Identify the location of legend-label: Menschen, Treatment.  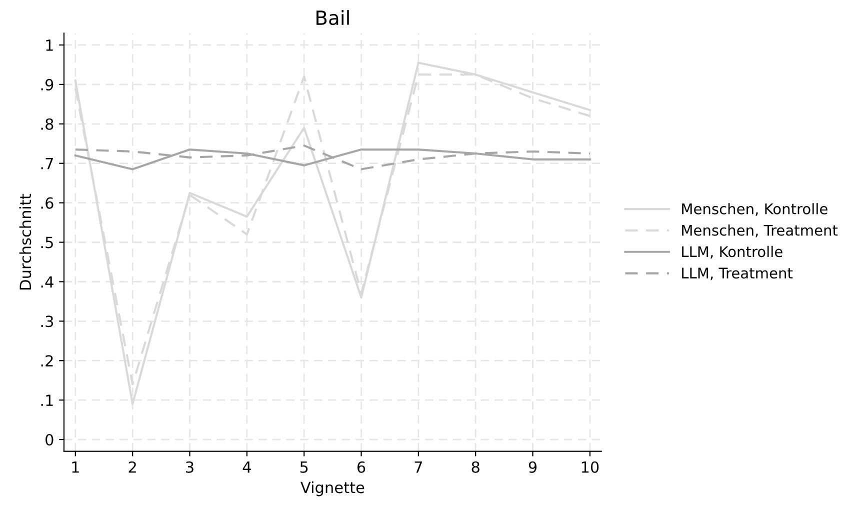
(760, 231).